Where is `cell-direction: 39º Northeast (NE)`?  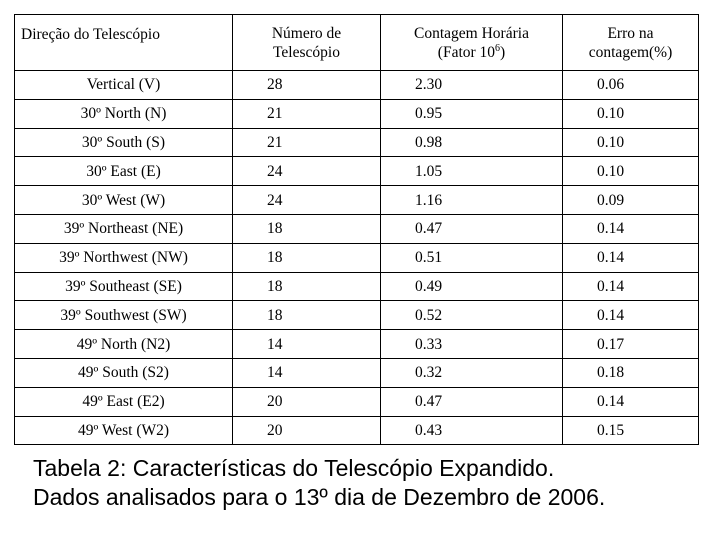
cell-direction: 39º Northeast (NE) is located at coordinates (123, 228).